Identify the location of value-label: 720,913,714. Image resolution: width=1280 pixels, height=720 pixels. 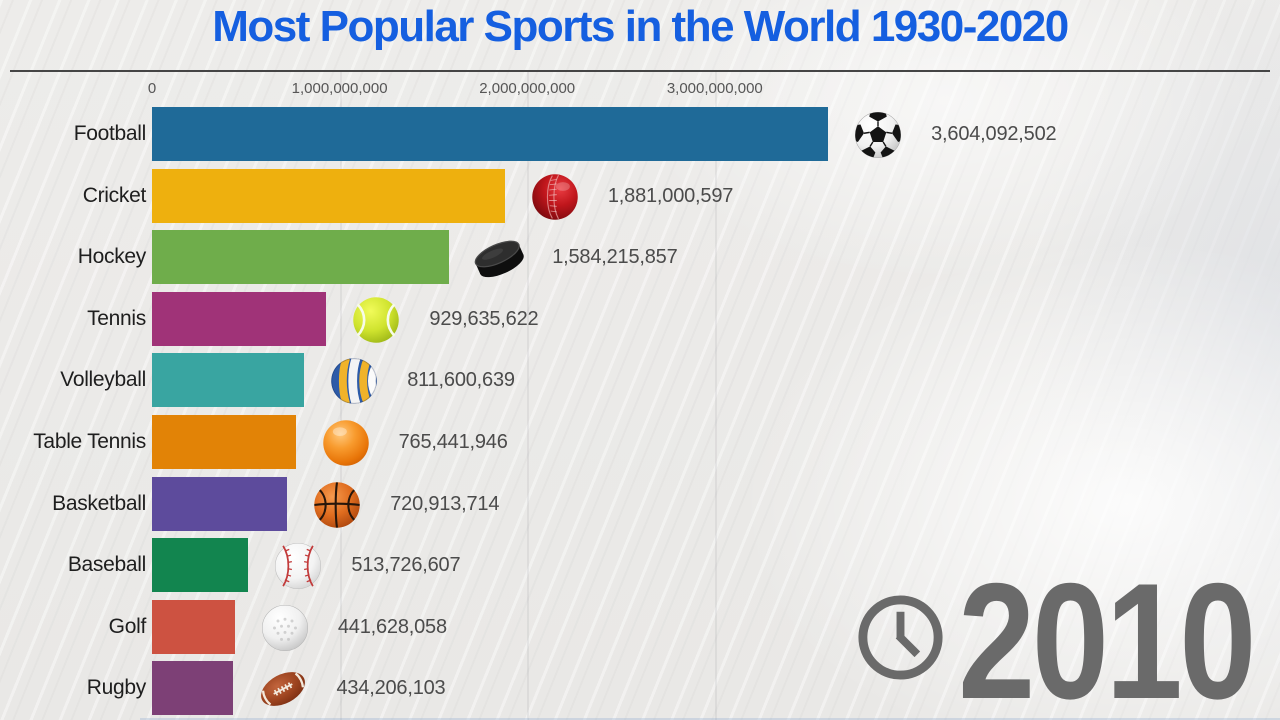
(445, 503).